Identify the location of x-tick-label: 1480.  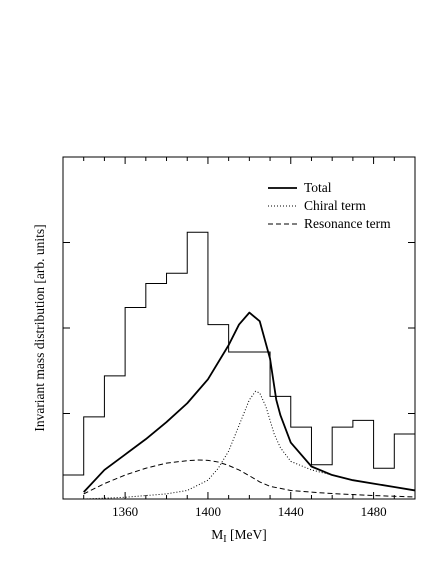
(374, 511).